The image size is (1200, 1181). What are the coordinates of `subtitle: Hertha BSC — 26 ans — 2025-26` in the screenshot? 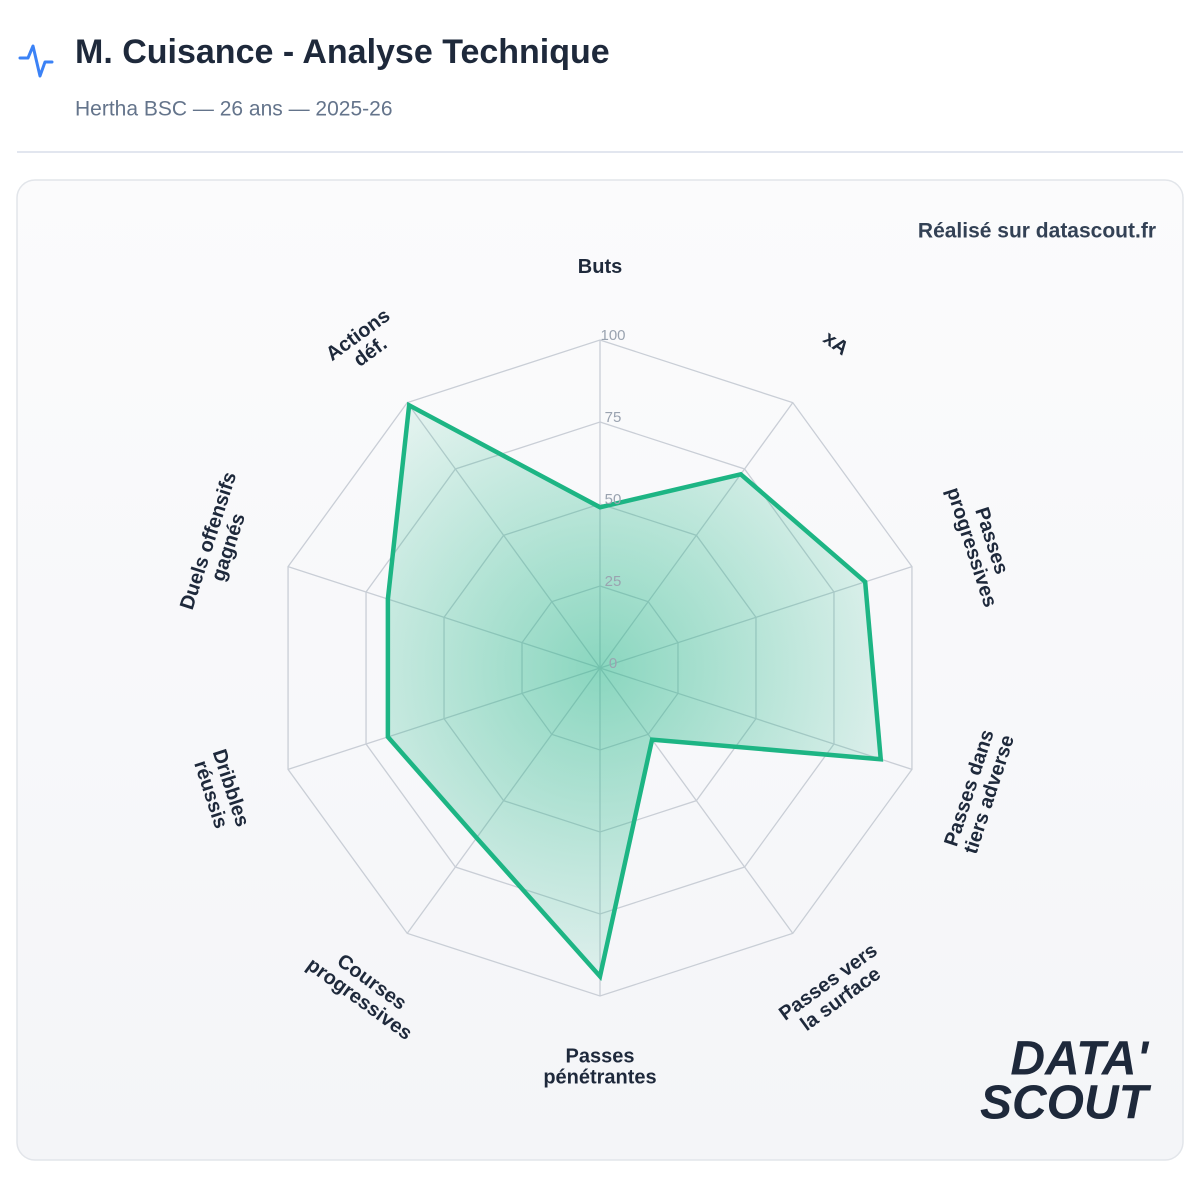 It's located at (234, 109).